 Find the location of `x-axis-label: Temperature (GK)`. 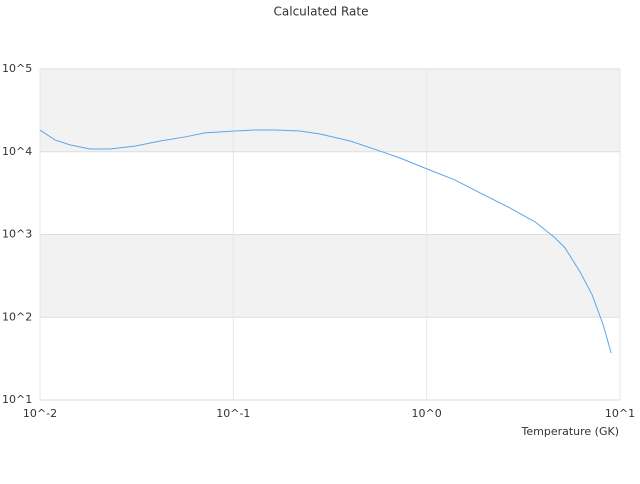

x-axis-label: Temperature (GK) is located at coordinates (570, 431).